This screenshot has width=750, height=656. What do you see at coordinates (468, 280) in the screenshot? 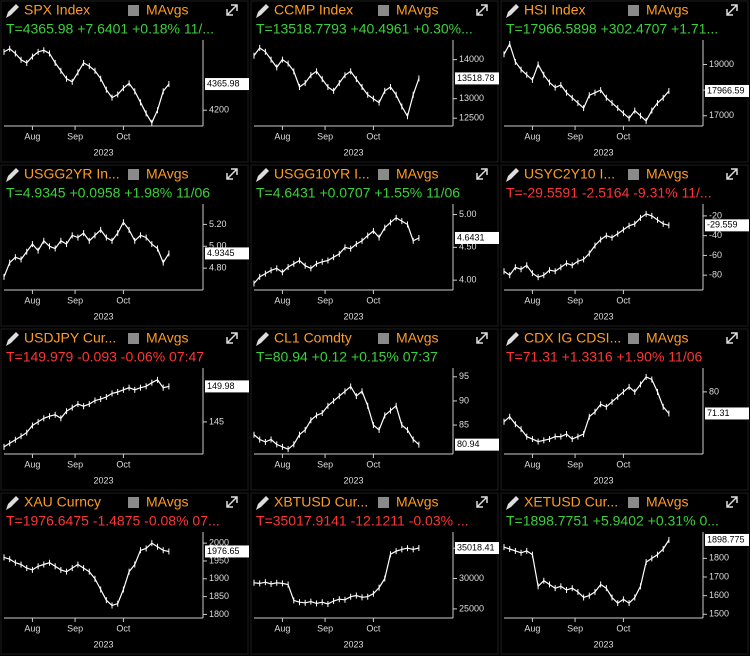
I see `y-tick-label: 4.00` at bounding box center [468, 280].